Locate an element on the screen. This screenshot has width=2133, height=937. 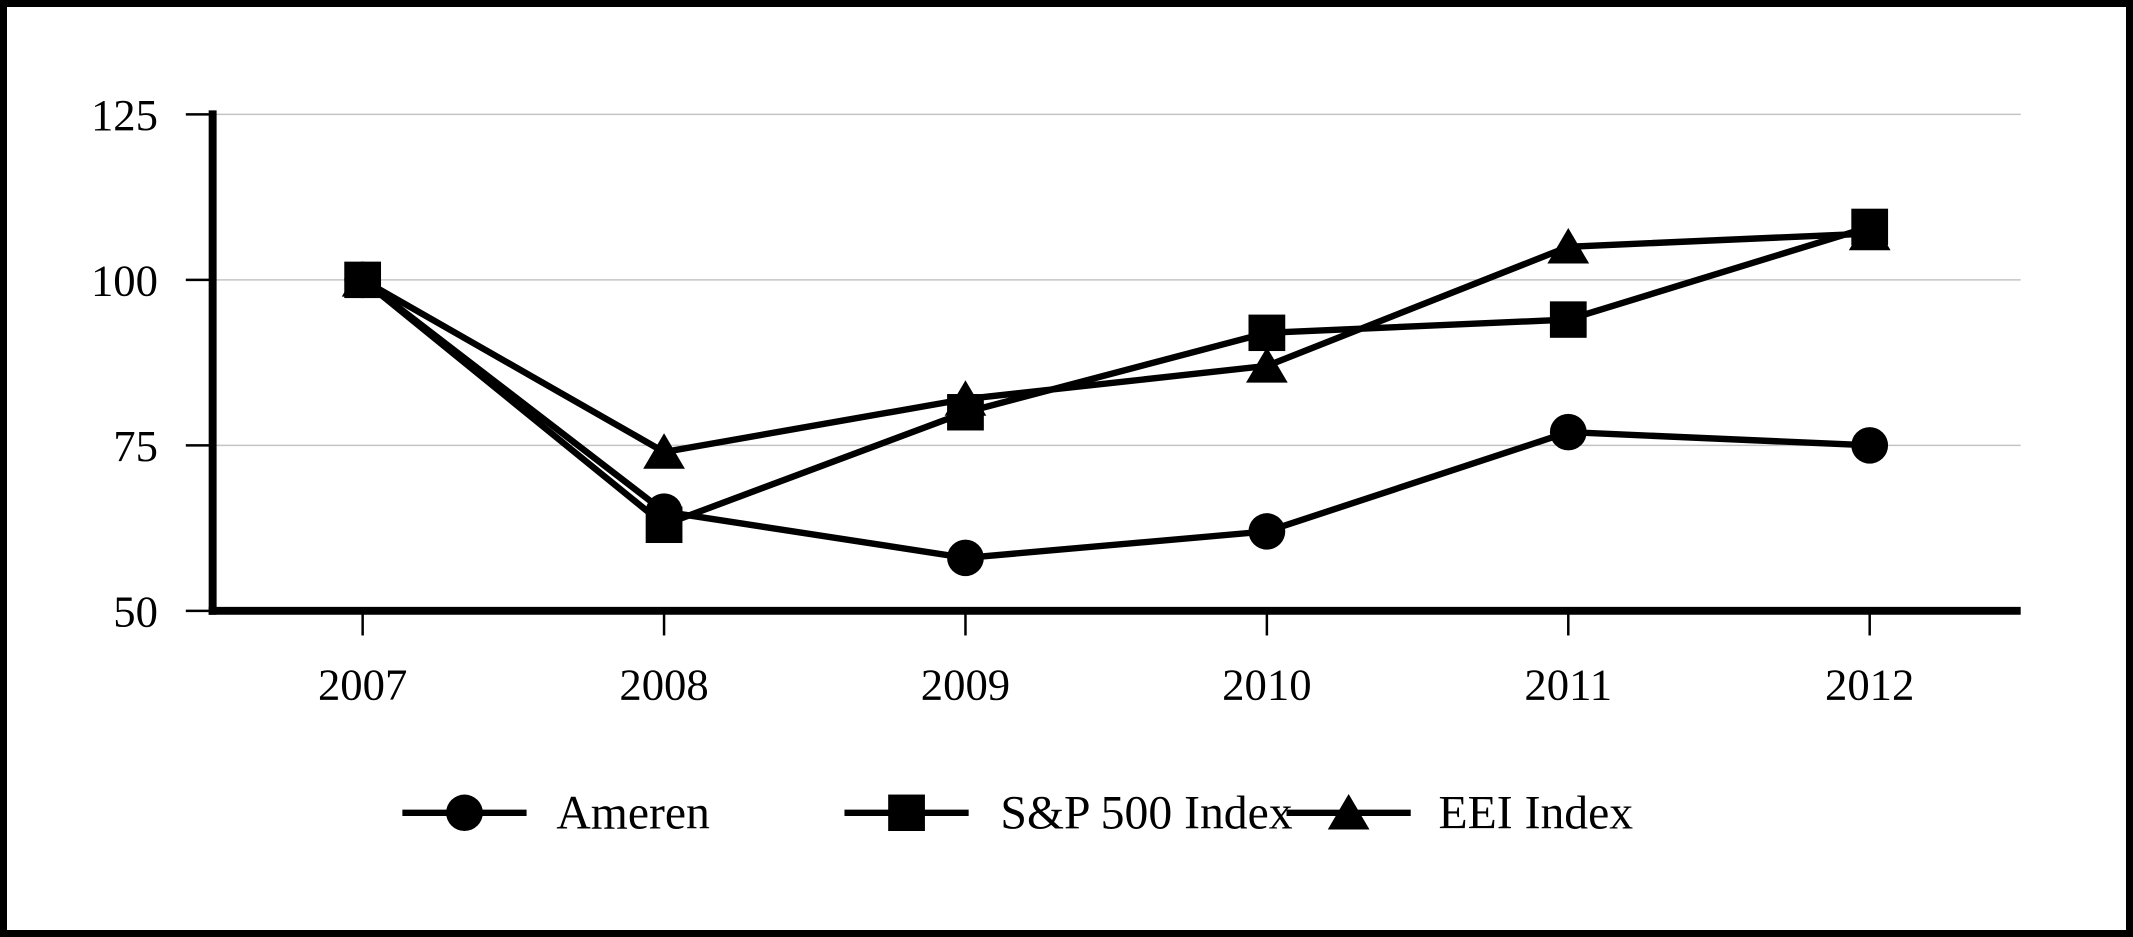
x-axis: 2007 2008 2009 2010 2011 2012 is located at coordinates (1116, 660).